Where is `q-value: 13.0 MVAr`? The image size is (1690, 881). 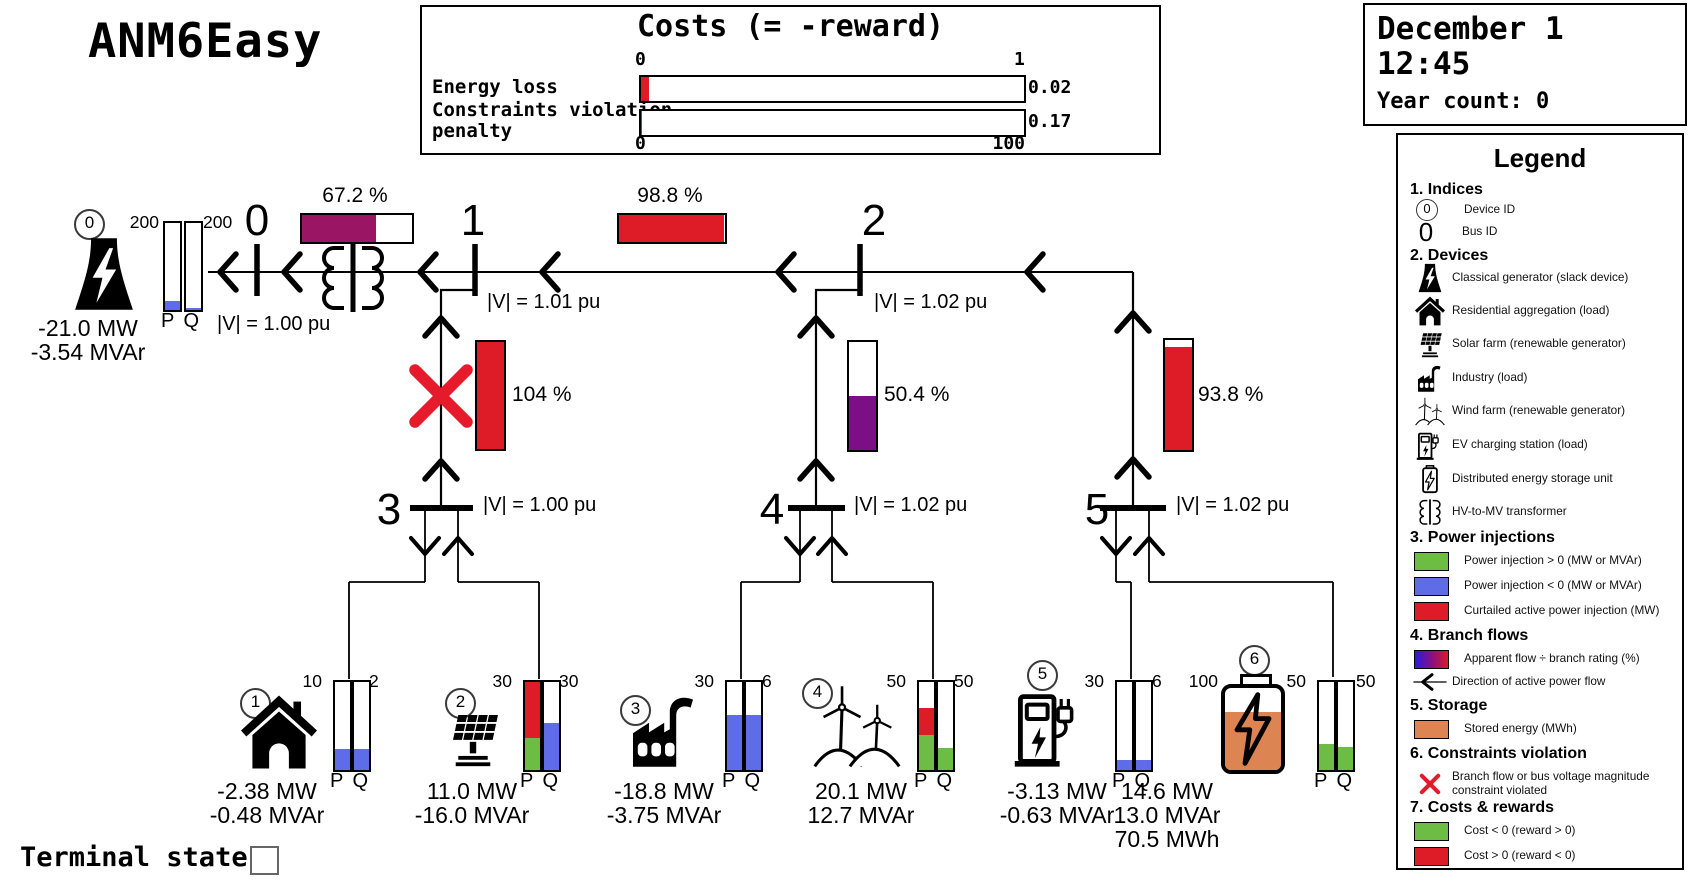
q-value: 13.0 MVAr is located at coordinates (1167, 815).